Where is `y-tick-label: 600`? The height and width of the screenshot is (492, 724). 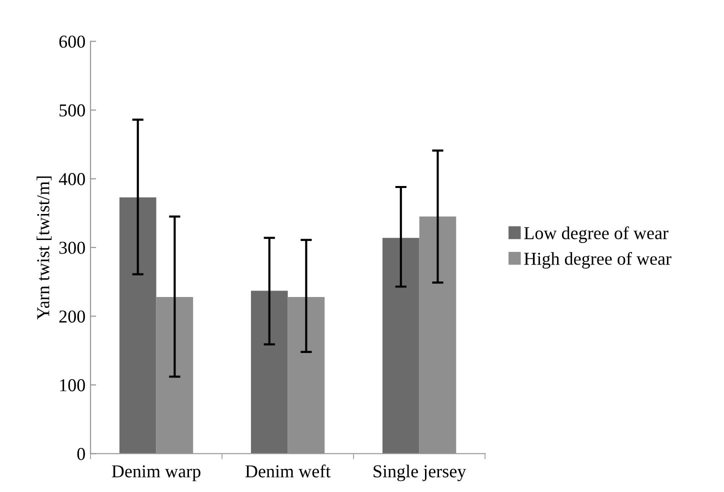
y-tick-label: 600 is located at coordinates (72, 42).